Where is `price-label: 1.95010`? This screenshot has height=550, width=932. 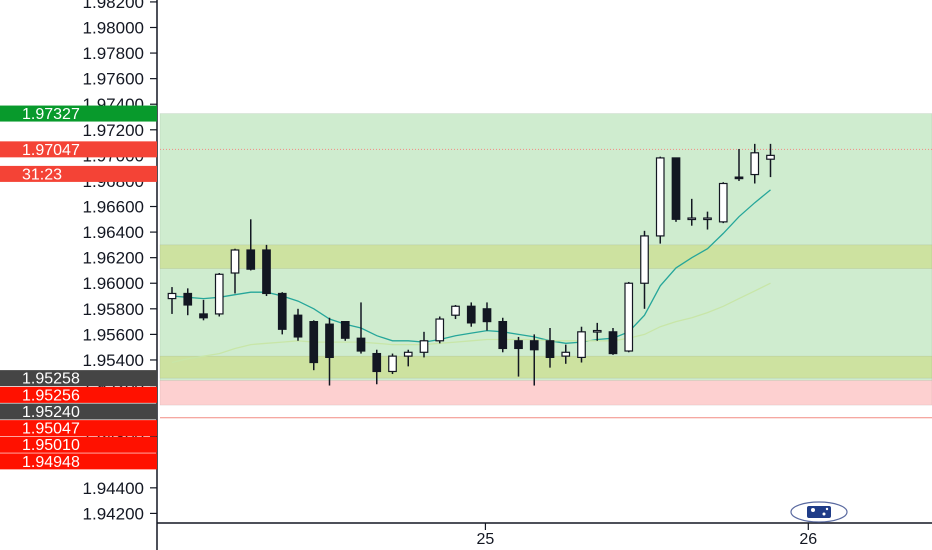
price-label: 1.95010 is located at coordinates (78, 445).